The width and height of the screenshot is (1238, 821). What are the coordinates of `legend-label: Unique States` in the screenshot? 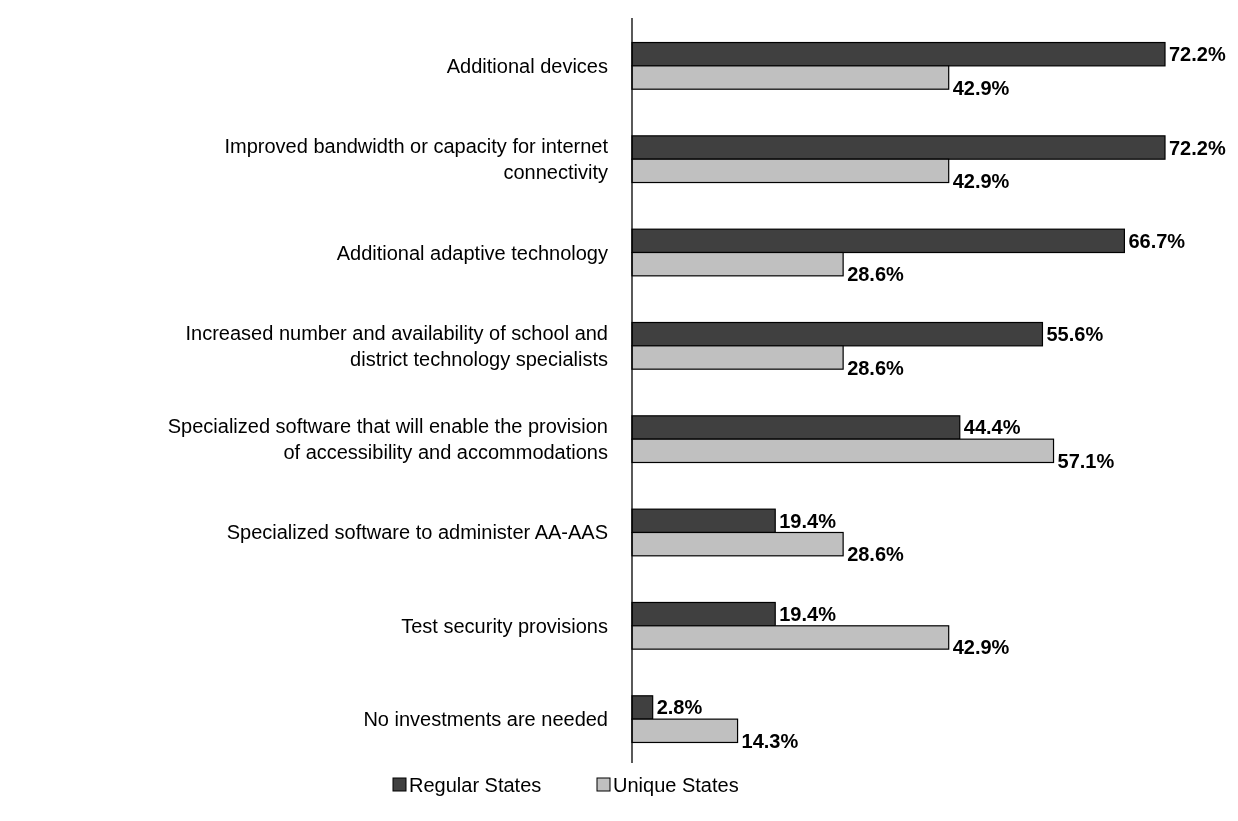 It's located at (676, 785).